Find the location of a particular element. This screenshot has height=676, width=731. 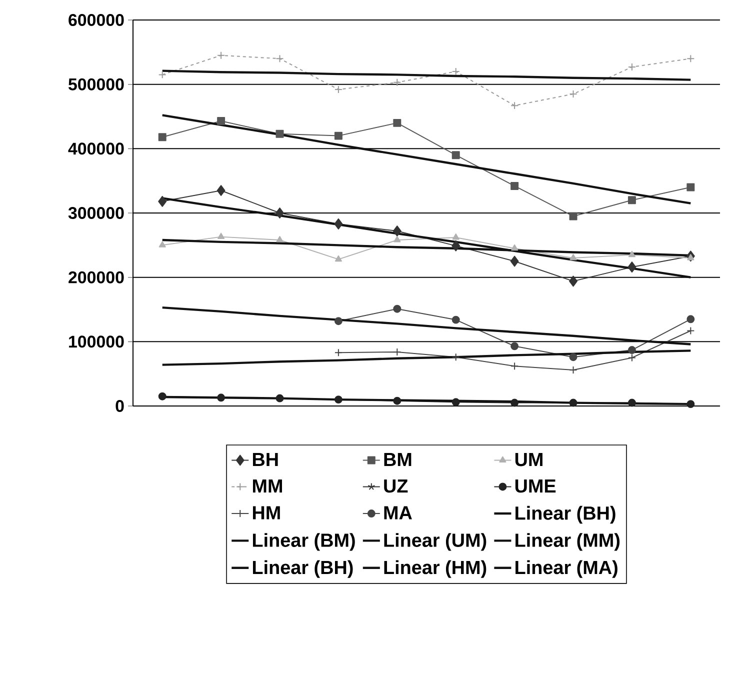

legend-label: Linear (MA) is located at coordinates (567, 569).